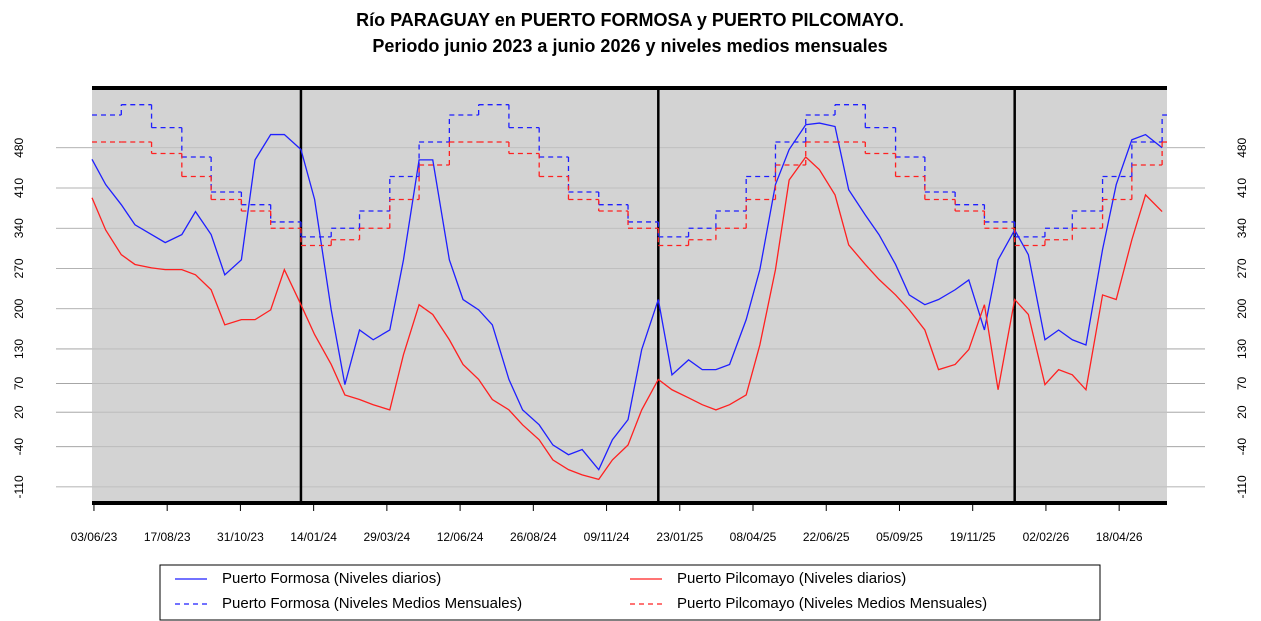 The image size is (1261, 621). I want to click on y-tick-label: 480, so click(19, 147).